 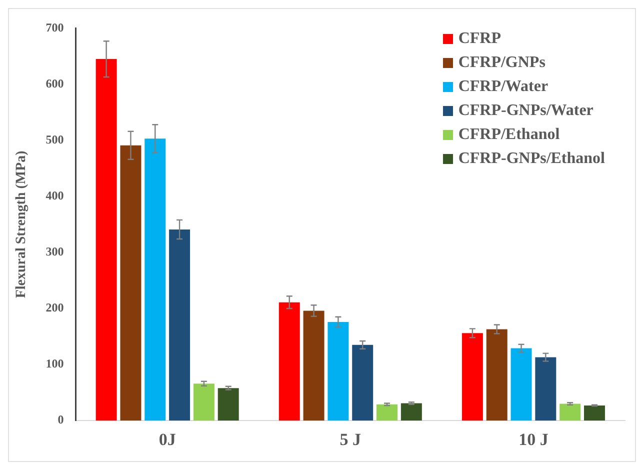 I want to click on y-tick-label: 500, so click(x=55, y=139).